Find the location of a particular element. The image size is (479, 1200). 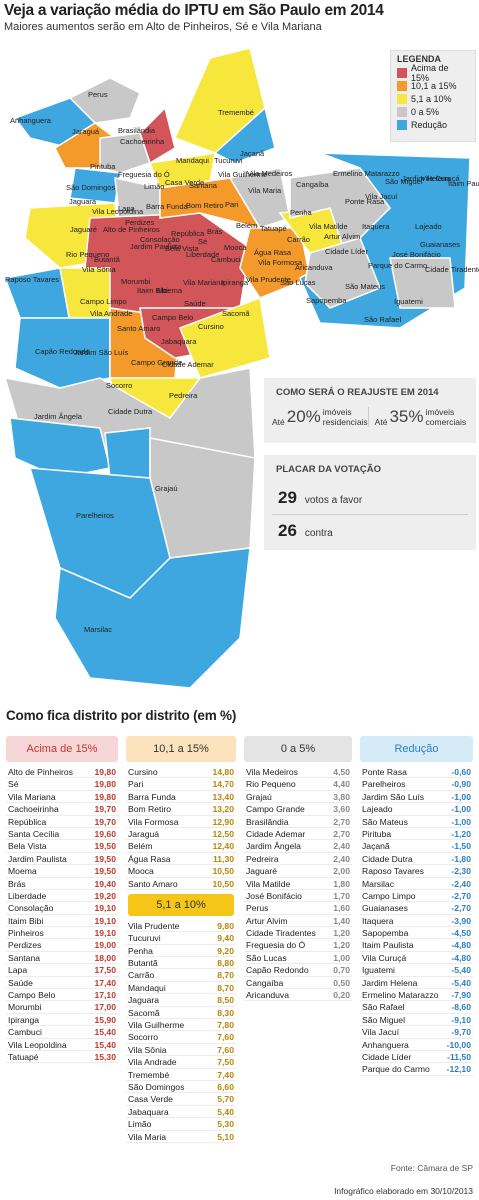

district-value: 14,80 is located at coordinates (223, 772).